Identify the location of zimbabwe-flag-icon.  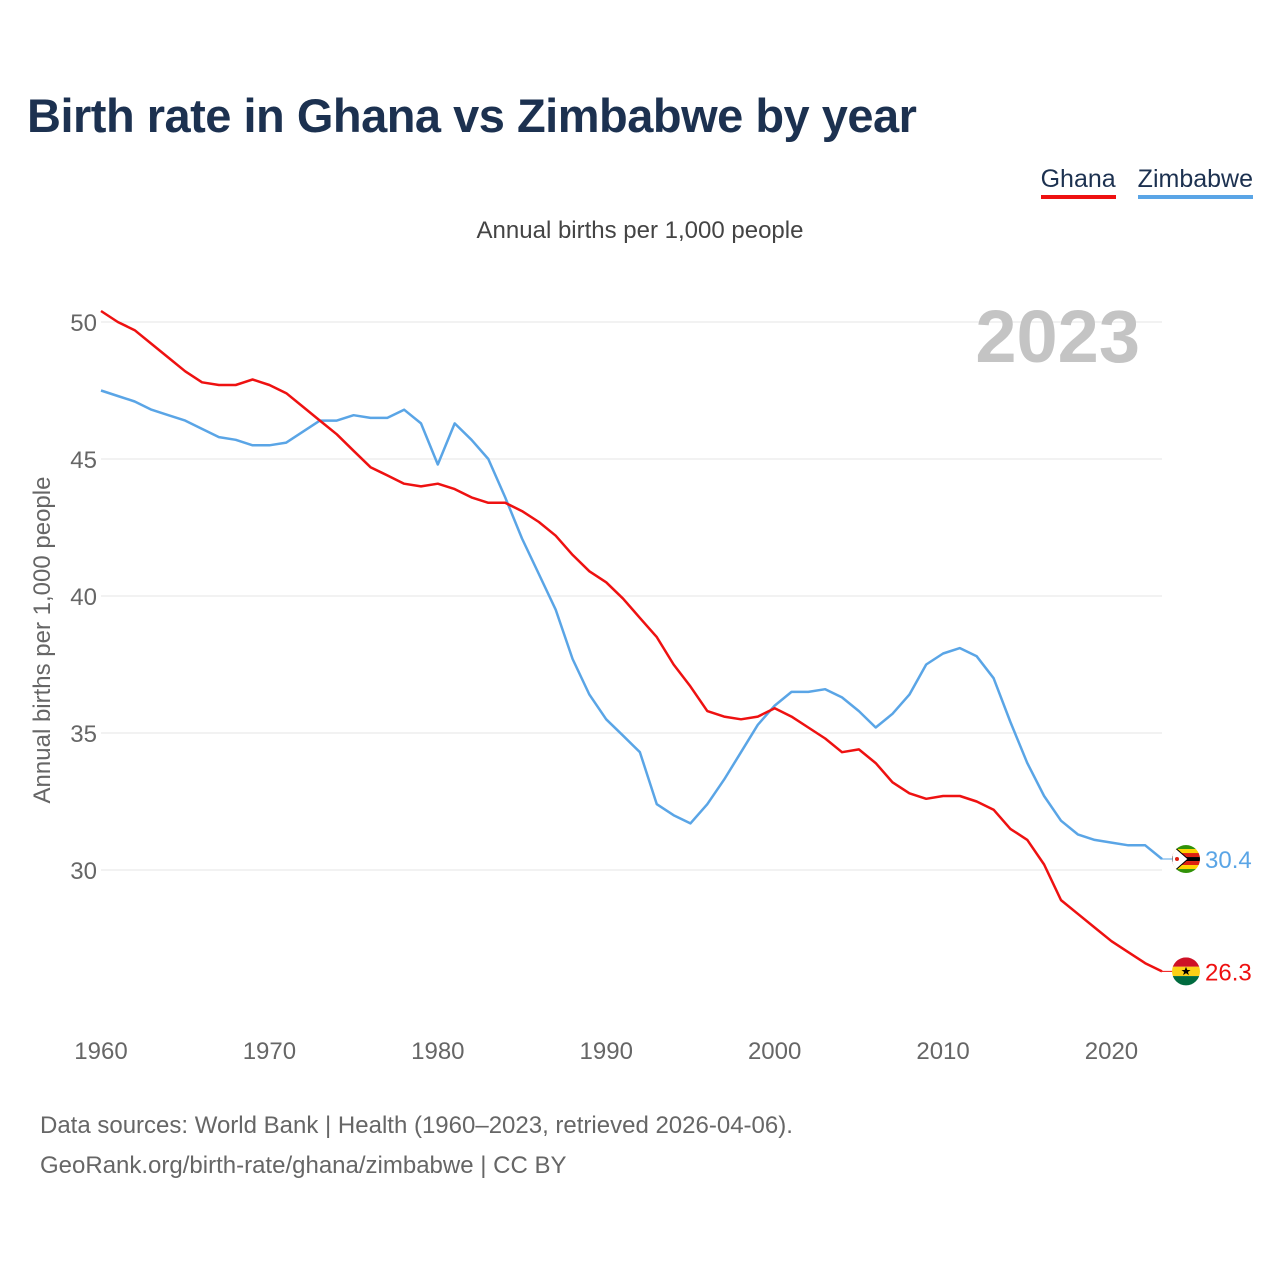
(1186, 859).